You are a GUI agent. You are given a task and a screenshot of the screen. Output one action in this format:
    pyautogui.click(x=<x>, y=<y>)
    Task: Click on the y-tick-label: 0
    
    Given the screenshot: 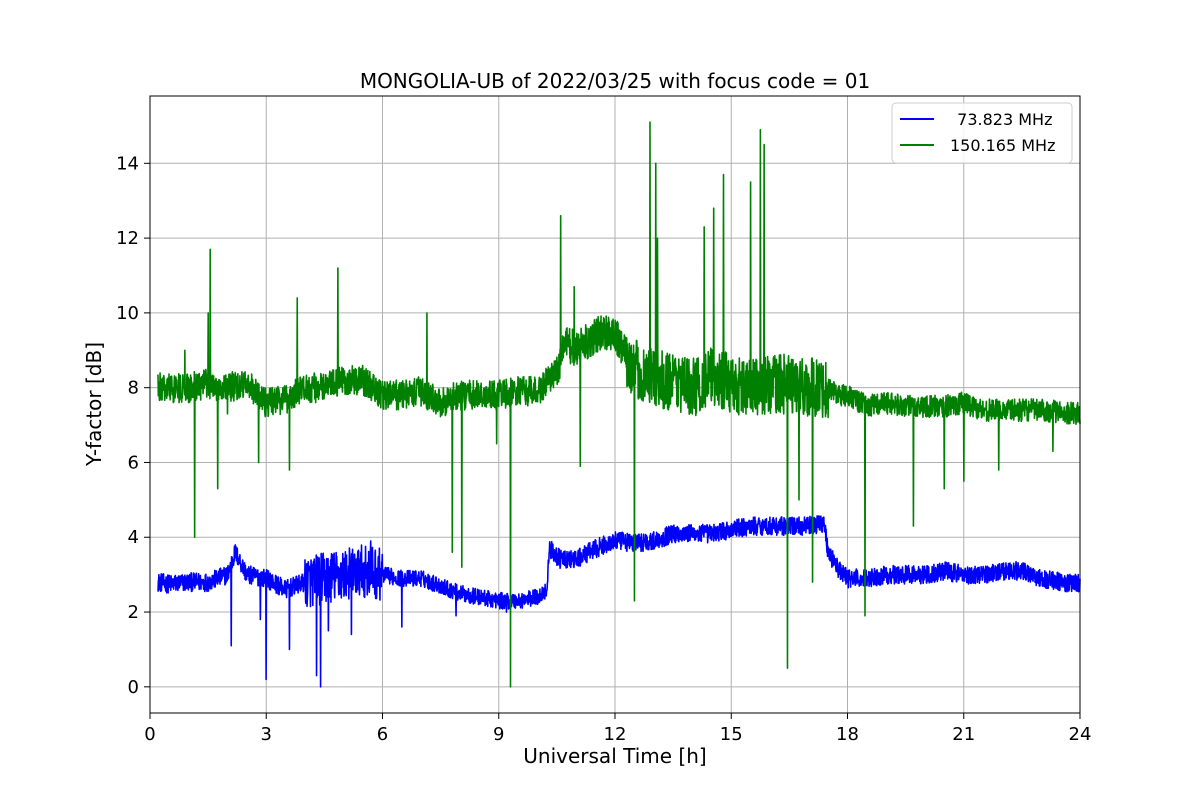 What is the action you would take?
    pyautogui.click(x=133, y=687)
    